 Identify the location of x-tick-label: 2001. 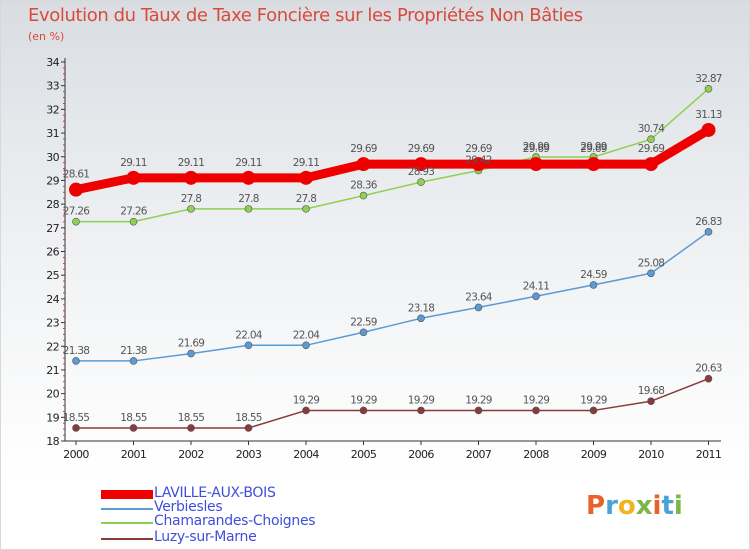
(134, 454).